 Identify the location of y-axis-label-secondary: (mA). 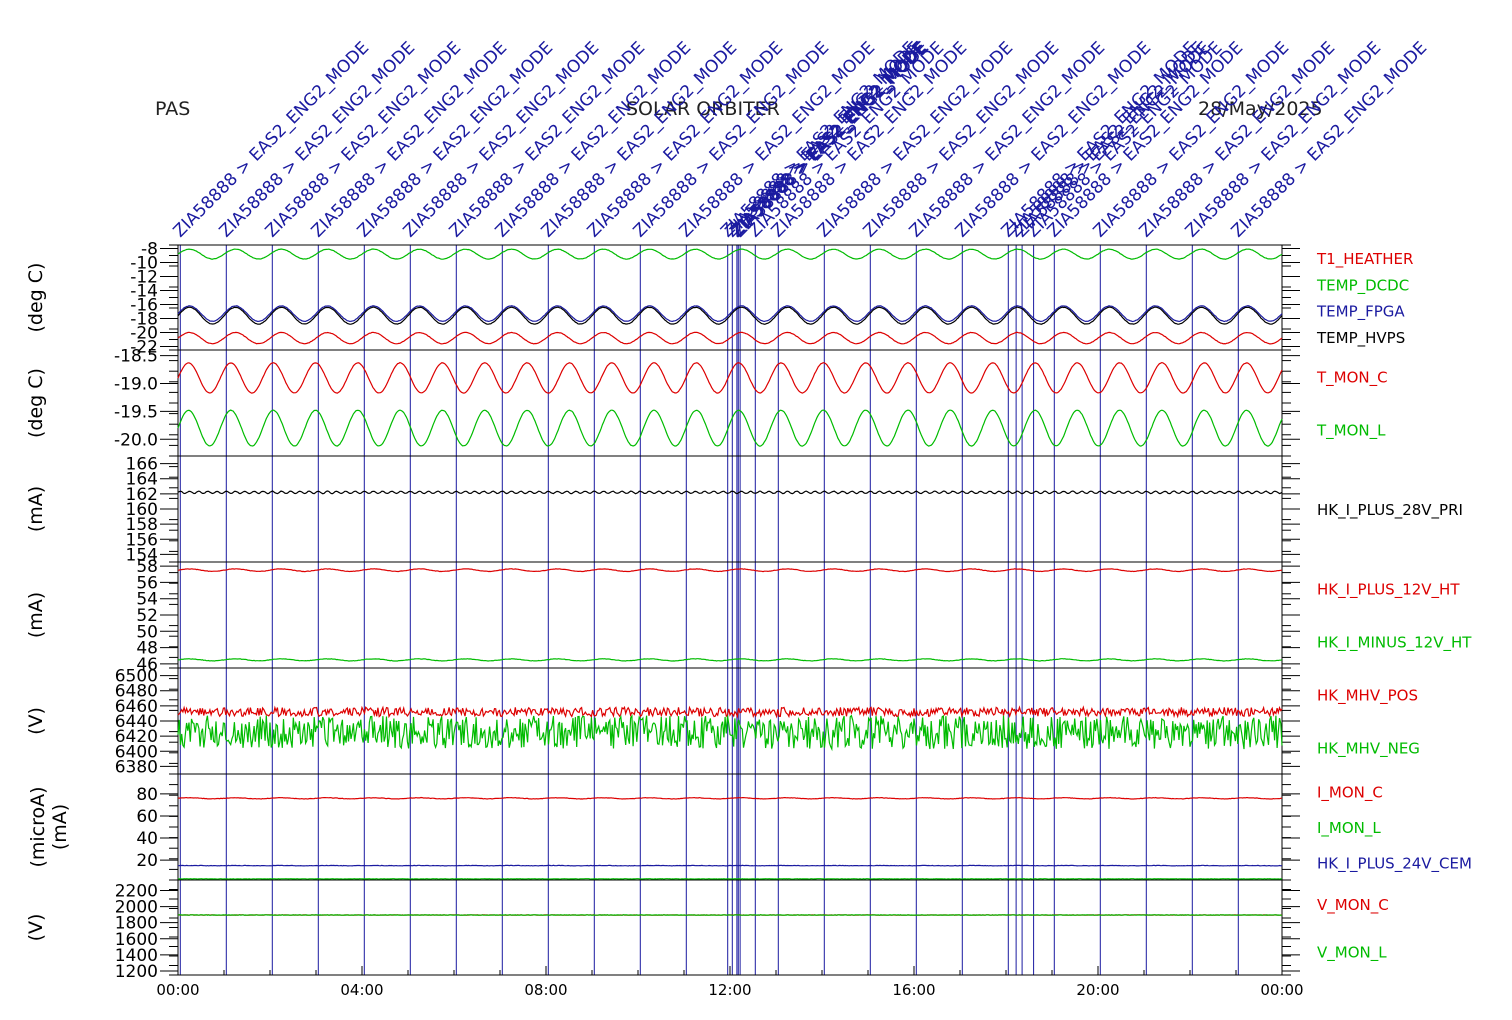
(60, 827).